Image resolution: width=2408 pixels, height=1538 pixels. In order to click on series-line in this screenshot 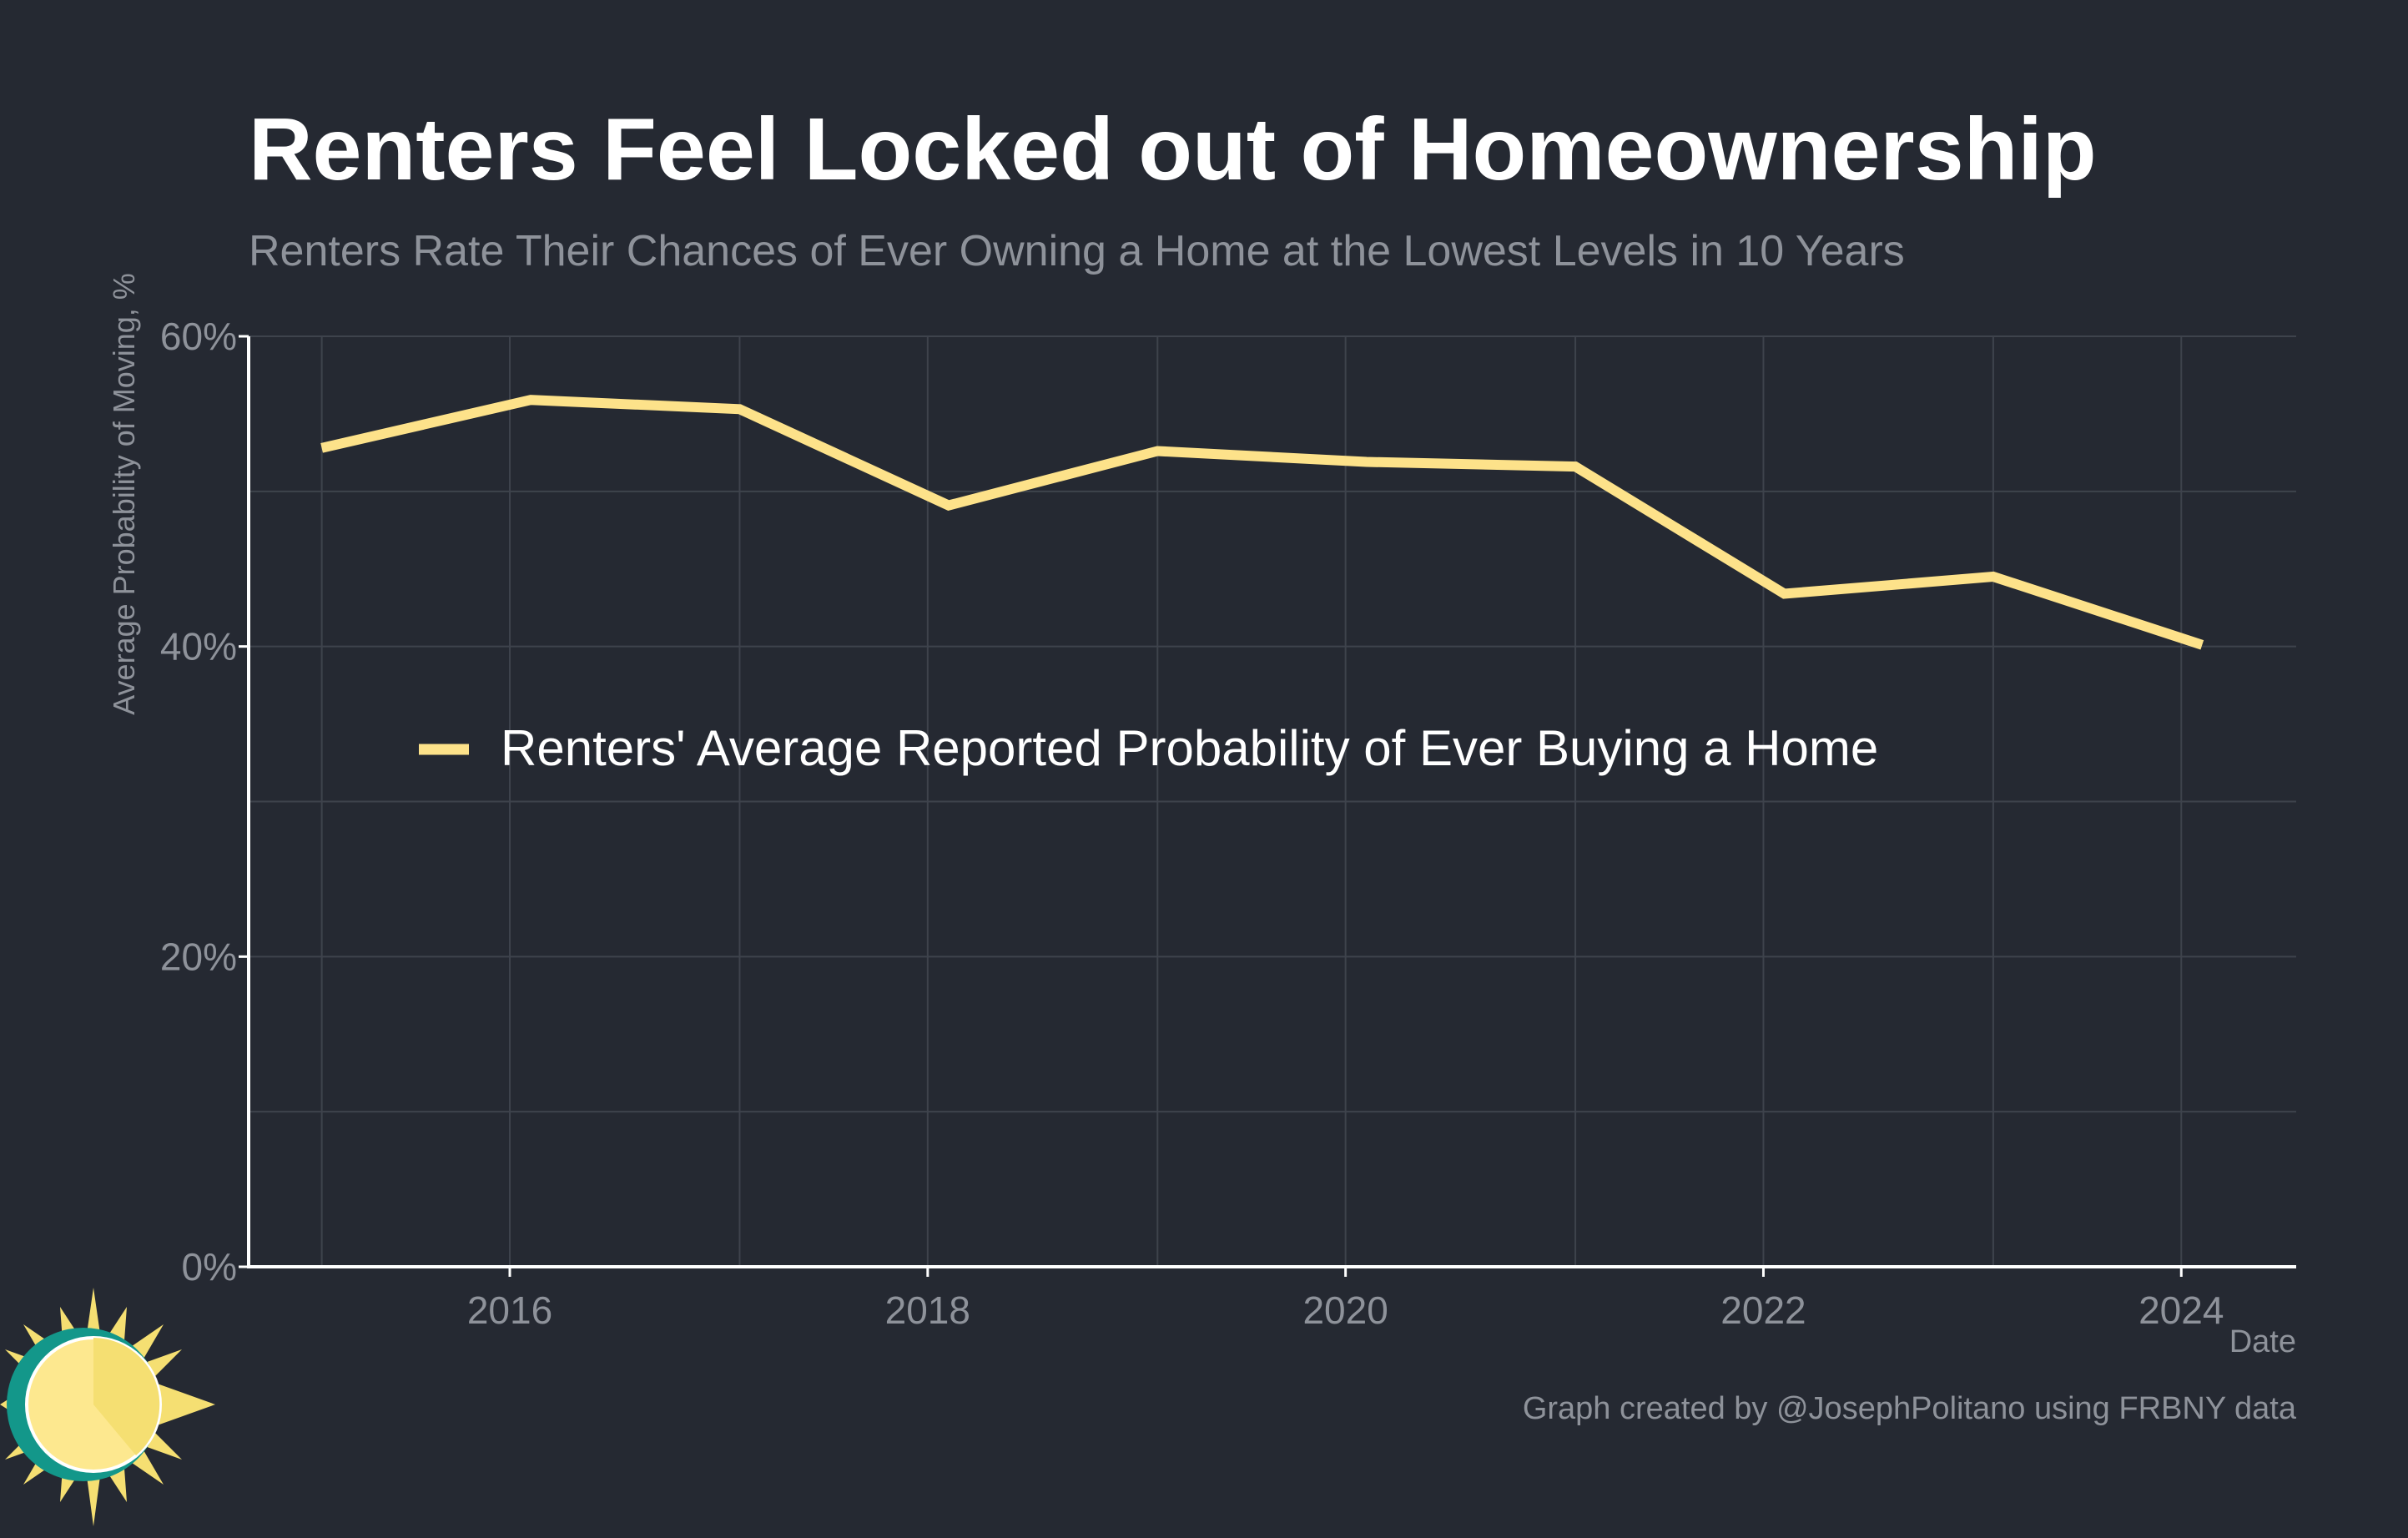, I will do `click(1262, 522)`.